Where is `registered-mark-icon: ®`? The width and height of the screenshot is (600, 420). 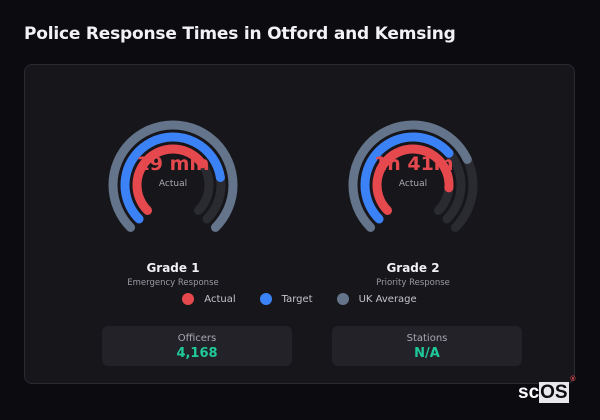 registered-mark-icon: ® is located at coordinates (573, 379).